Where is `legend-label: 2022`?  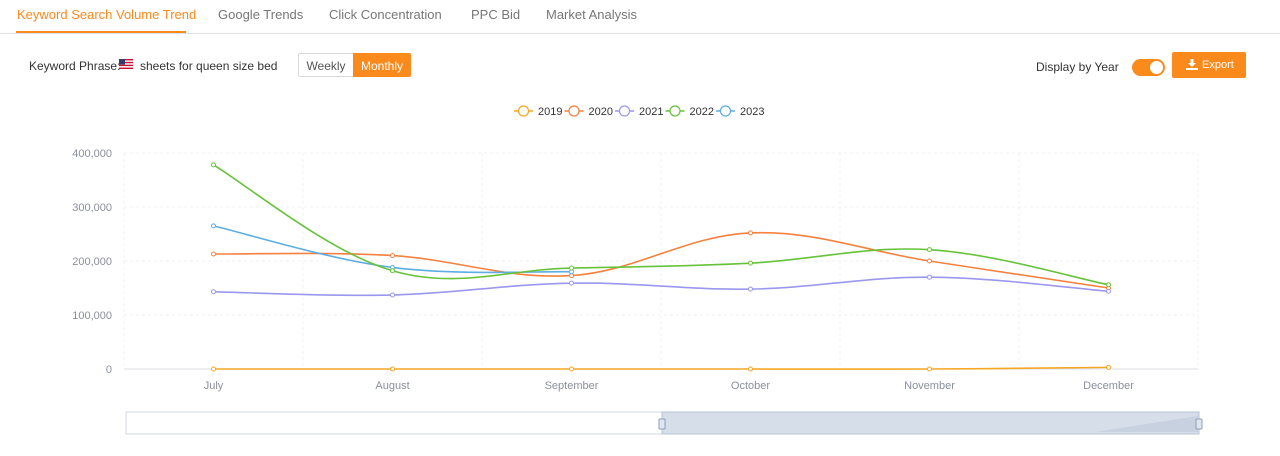 legend-label: 2022 is located at coordinates (702, 112).